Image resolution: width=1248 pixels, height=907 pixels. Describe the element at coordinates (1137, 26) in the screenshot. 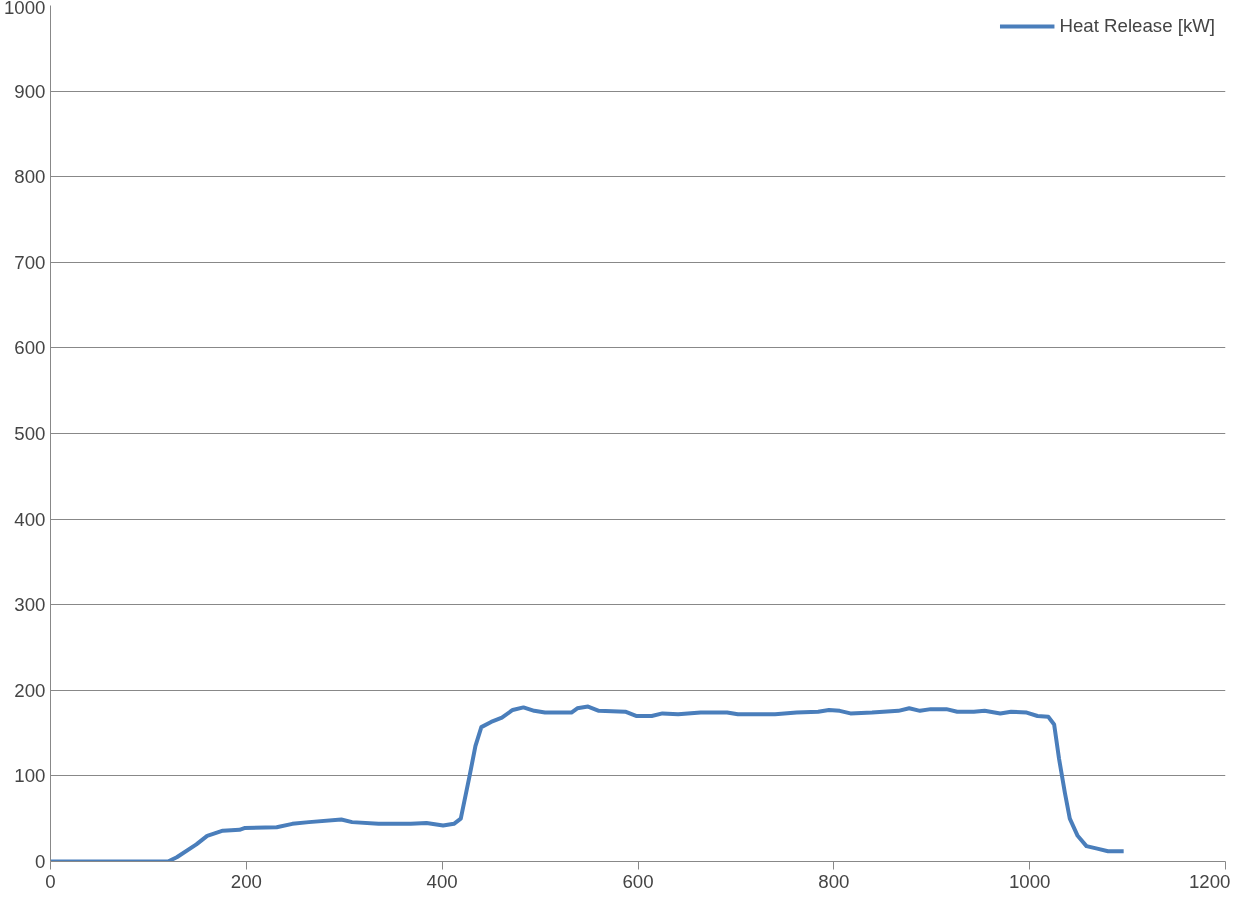

I see `legend-label: Heat Release [kW]` at that location.